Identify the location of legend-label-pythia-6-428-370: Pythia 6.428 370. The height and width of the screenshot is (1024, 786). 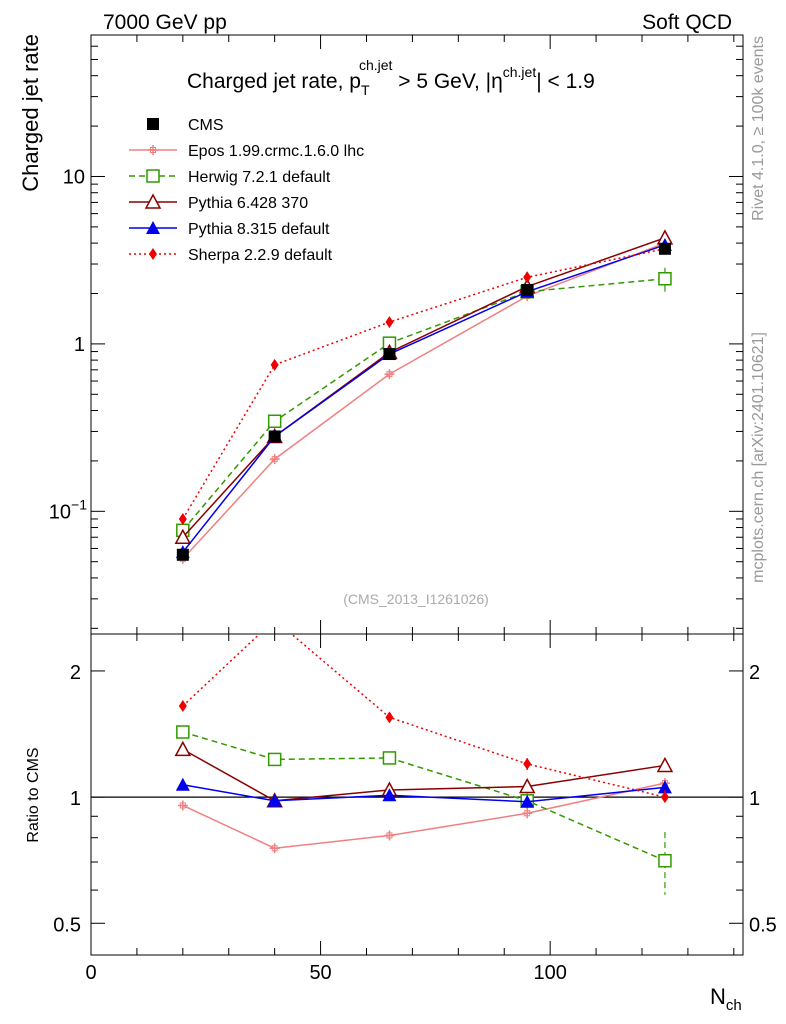
(248, 203).